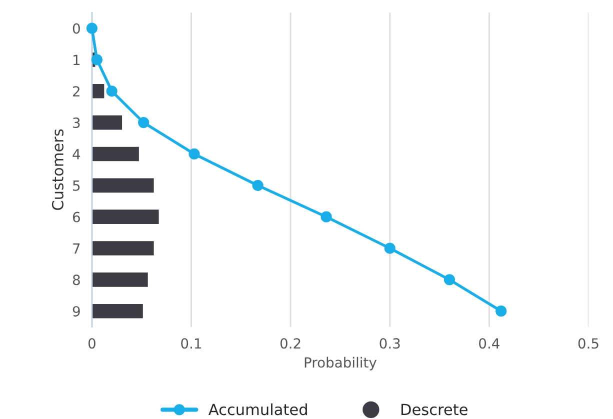  What do you see at coordinates (76, 311) in the screenshot?
I see `y-tick-label: 9` at bounding box center [76, 311].